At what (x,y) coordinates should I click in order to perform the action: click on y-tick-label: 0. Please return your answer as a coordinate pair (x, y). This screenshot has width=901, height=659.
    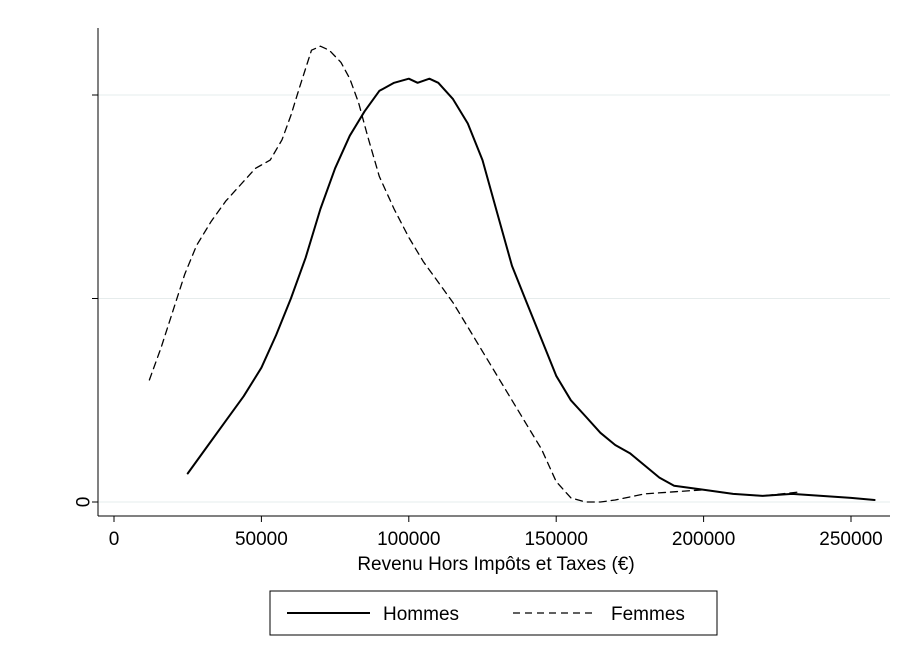
    Looking at the image, I should click on (84, 502).